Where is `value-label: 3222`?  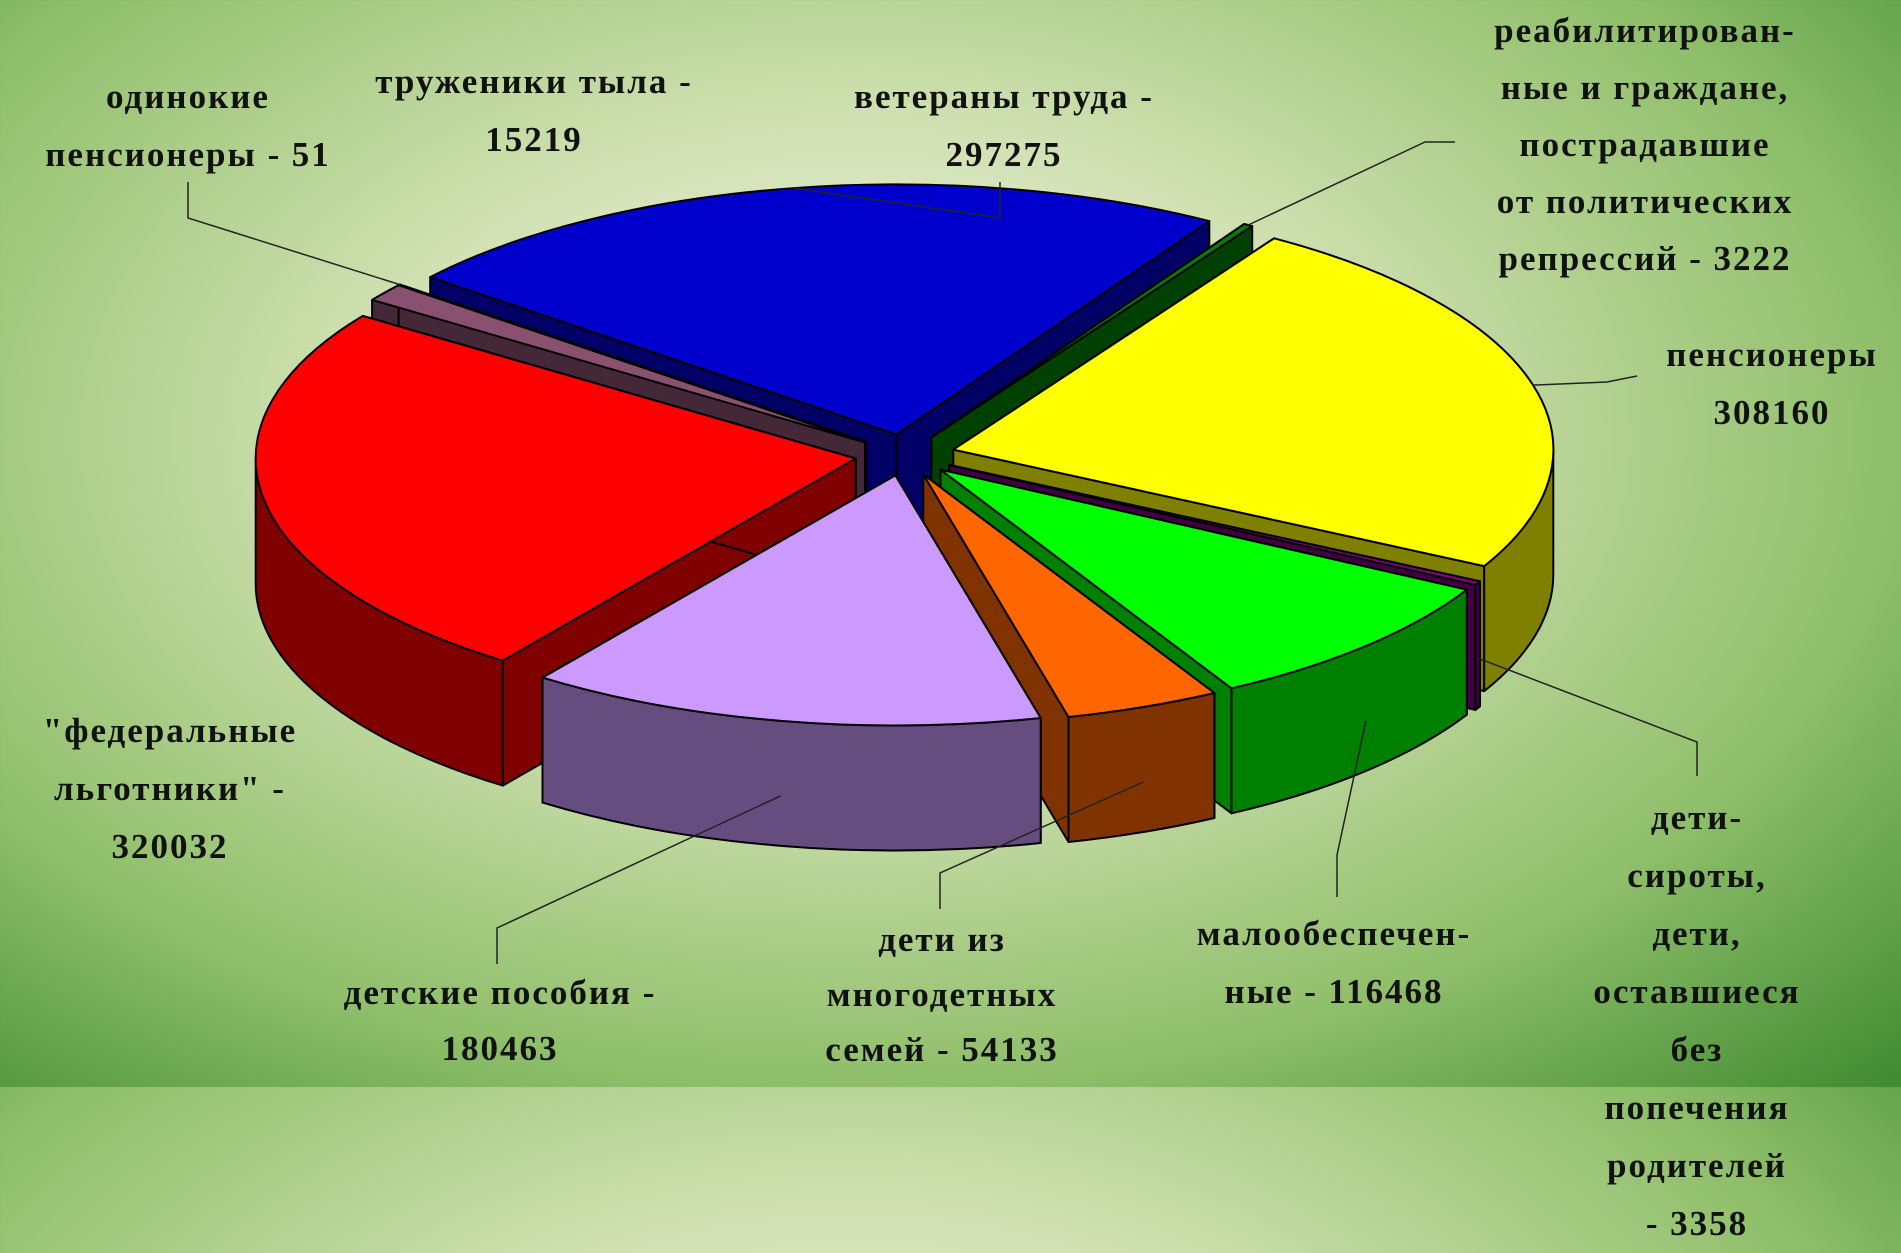 value-label: 3222 is located at coordinates (1752, 258).